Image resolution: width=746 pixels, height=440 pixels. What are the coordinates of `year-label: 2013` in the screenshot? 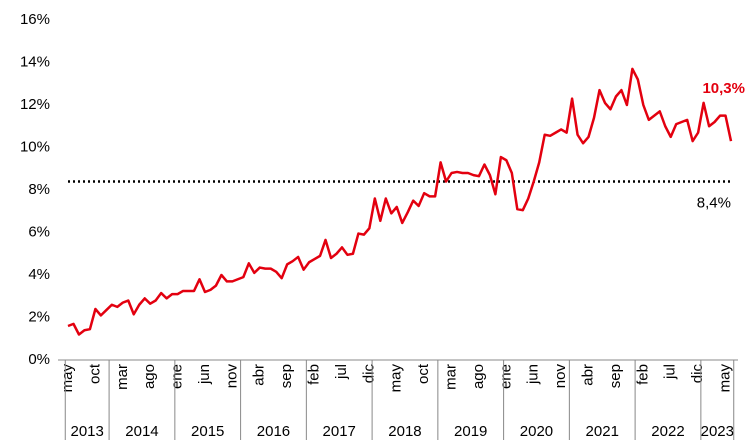 It's located at (86, 431).